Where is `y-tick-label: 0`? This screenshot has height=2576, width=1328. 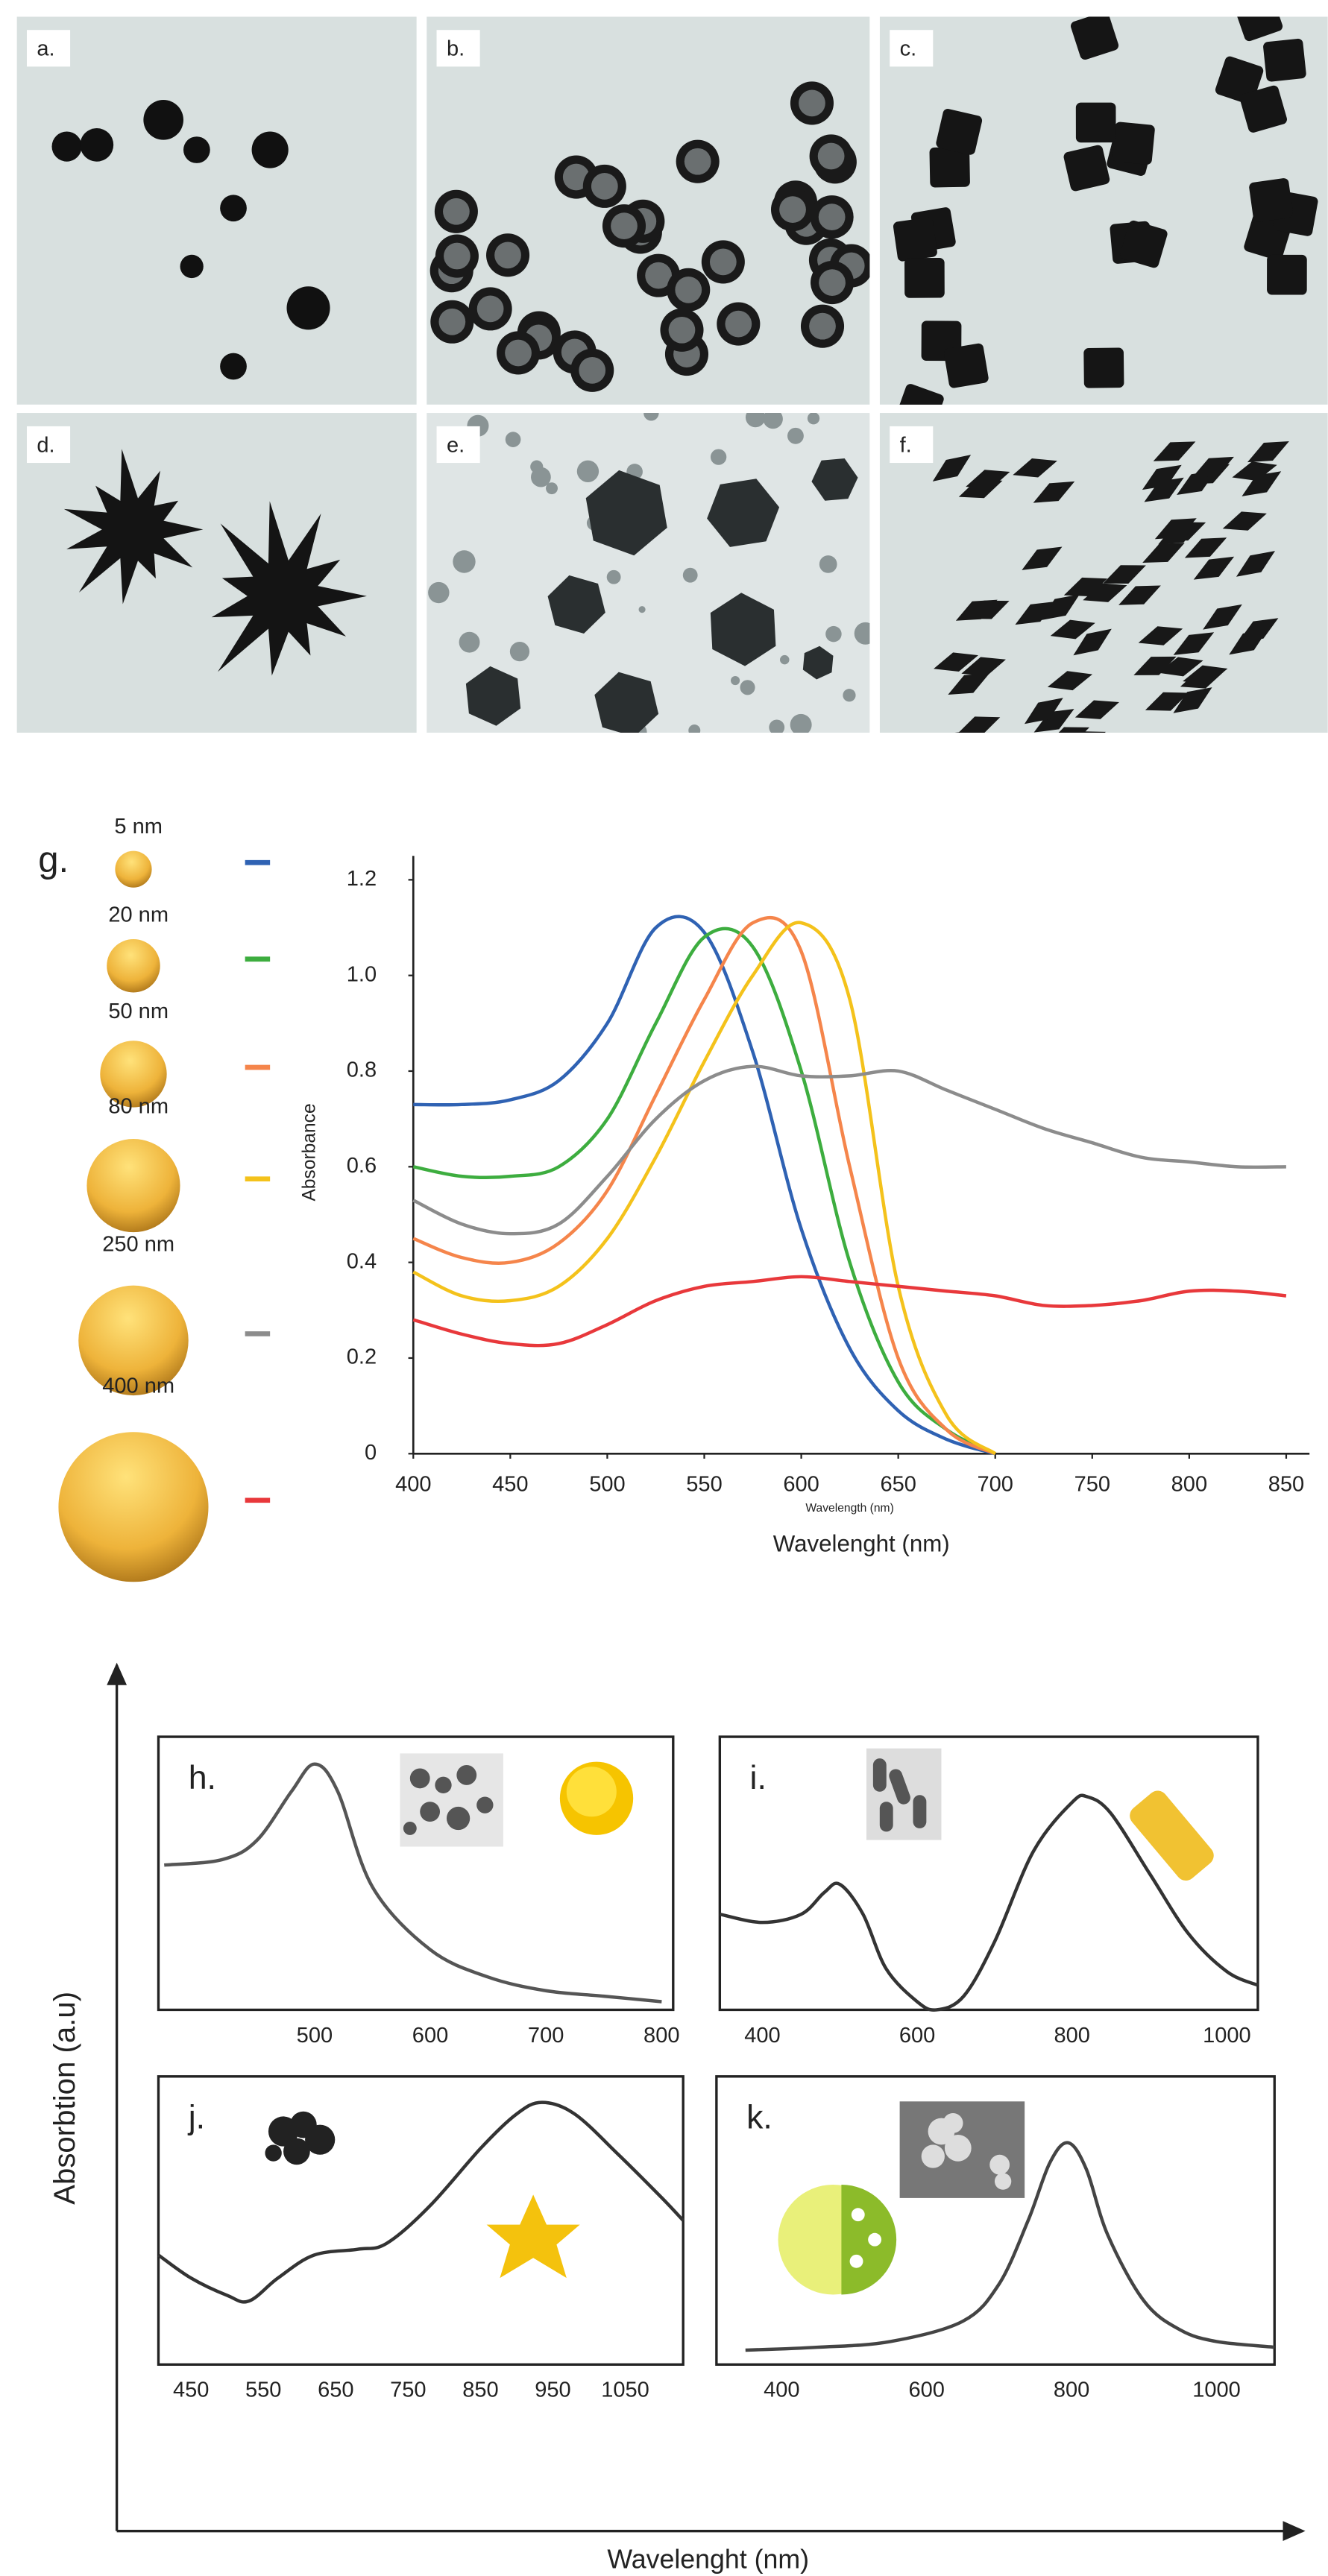 y-tick-label: 0 is located at coordinates (371, 1453).